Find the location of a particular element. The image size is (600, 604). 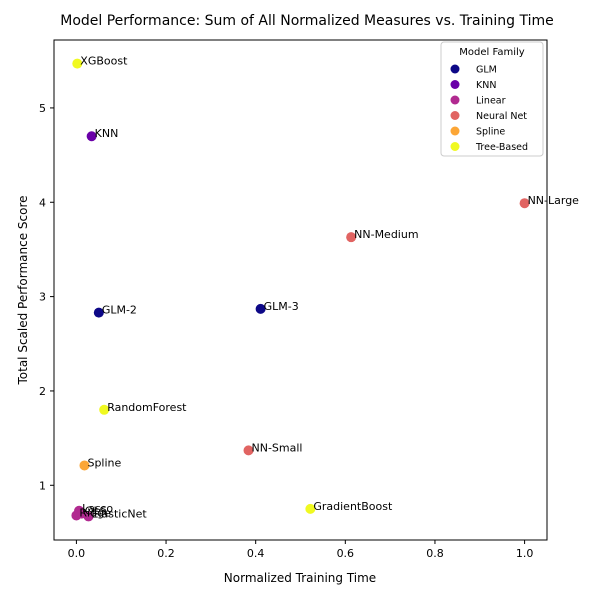

legend-entry-label: KNN is located at coordinates (486, 85).